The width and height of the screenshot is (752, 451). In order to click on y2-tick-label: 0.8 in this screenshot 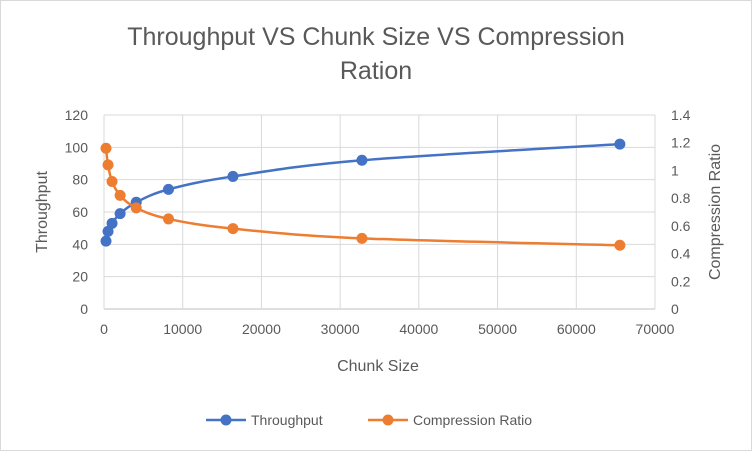, I will do `click(681, 198)`.